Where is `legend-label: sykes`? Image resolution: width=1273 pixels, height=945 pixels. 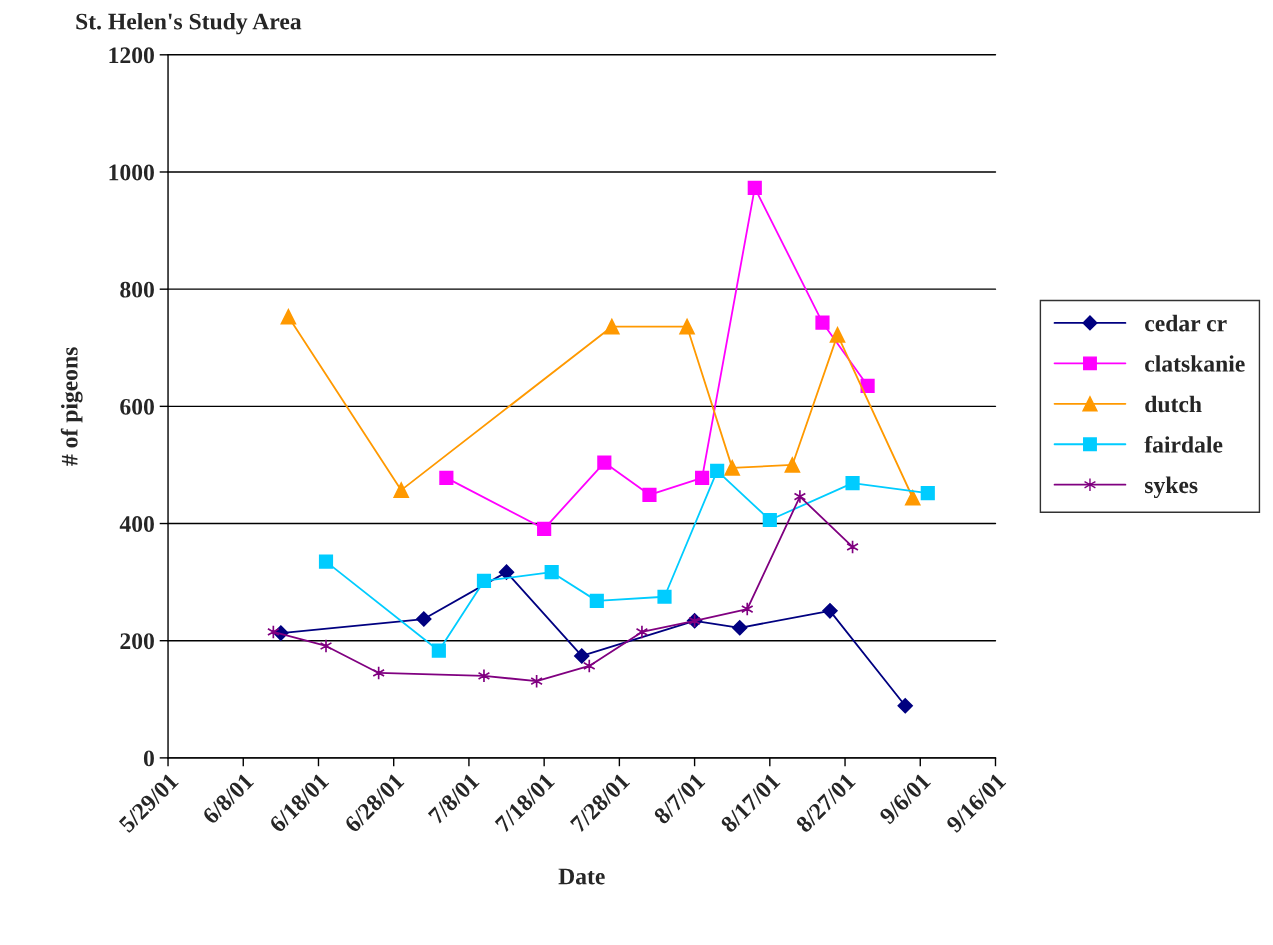
legend-label: sykes is located at coordinates (1171, 487).